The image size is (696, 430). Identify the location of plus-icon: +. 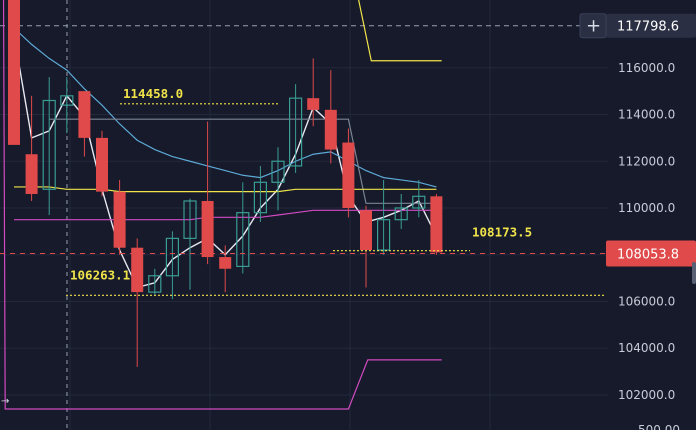
(593, 26).